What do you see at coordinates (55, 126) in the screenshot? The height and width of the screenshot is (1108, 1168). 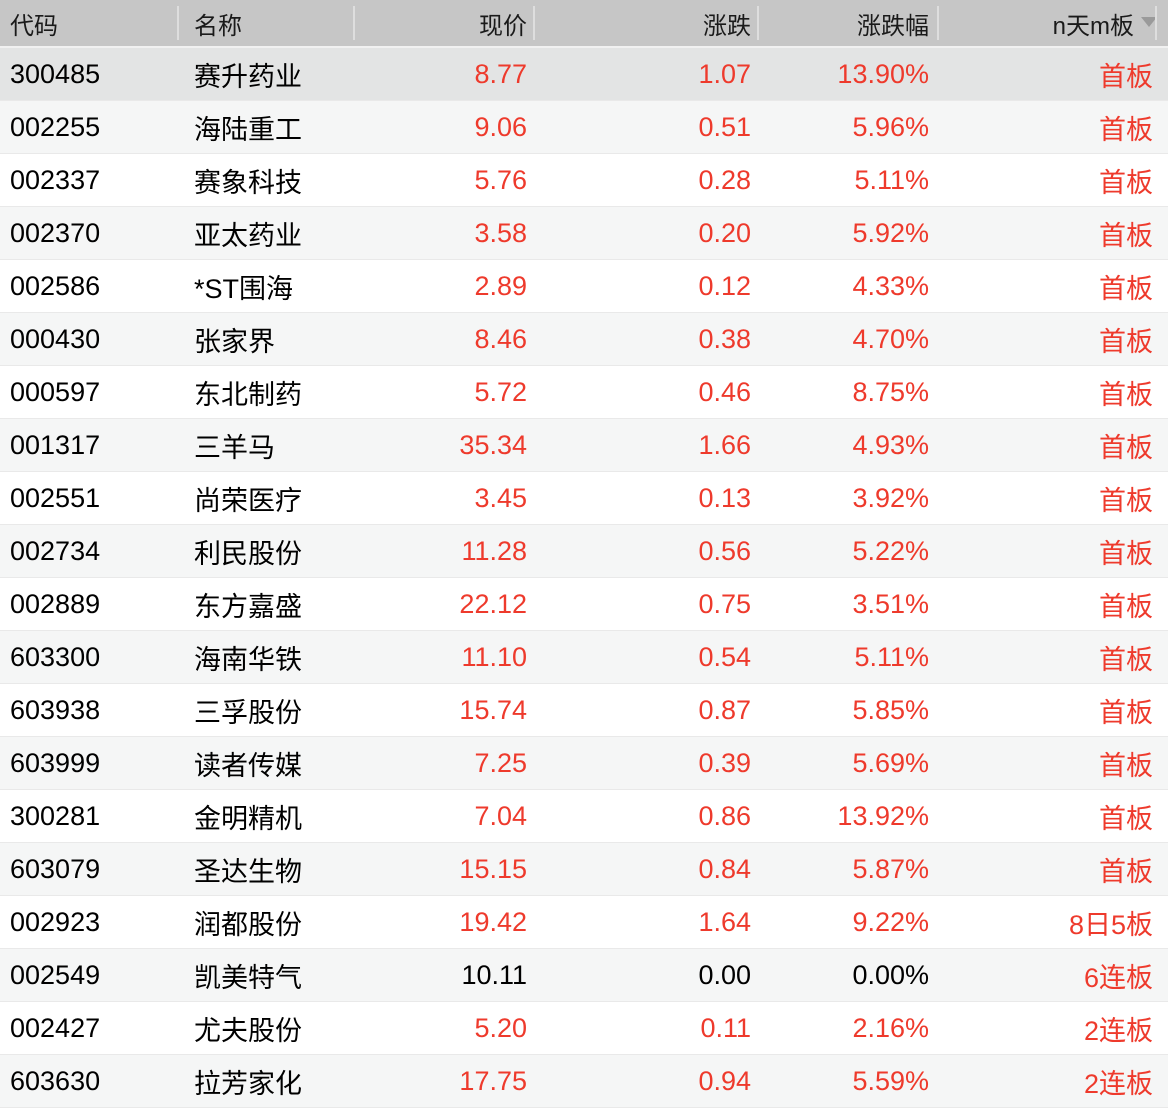 I see `stock-code: 002255` at bounding box center [55, 126].